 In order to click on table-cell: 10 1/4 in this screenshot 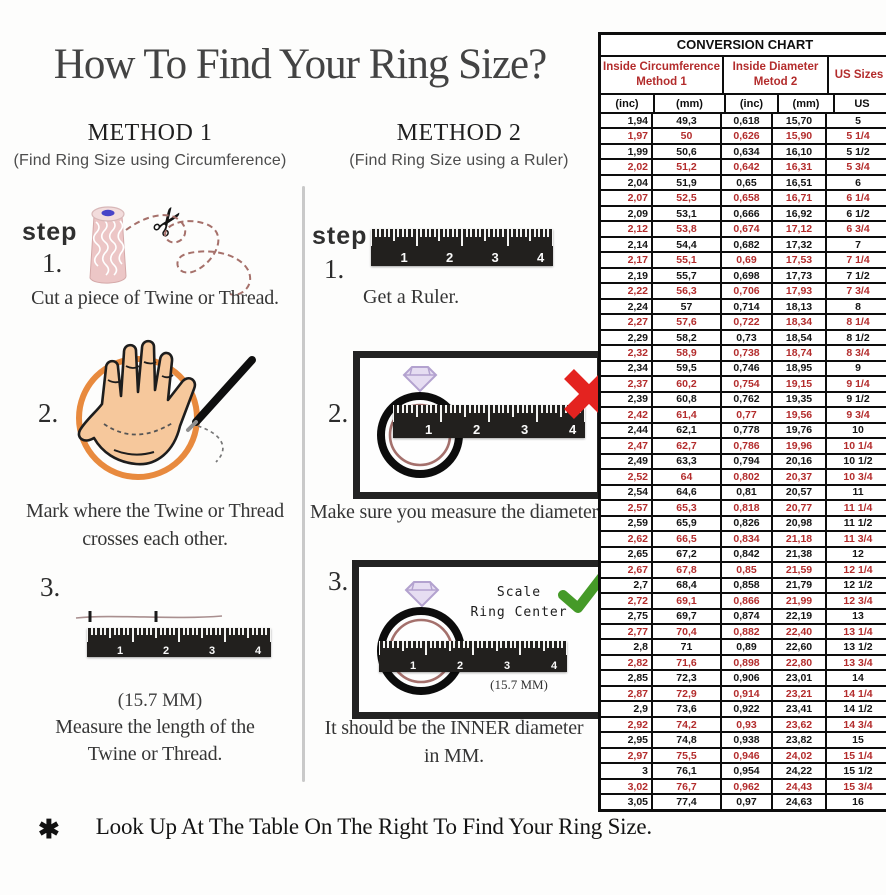, I will do `click(858, 445)`.